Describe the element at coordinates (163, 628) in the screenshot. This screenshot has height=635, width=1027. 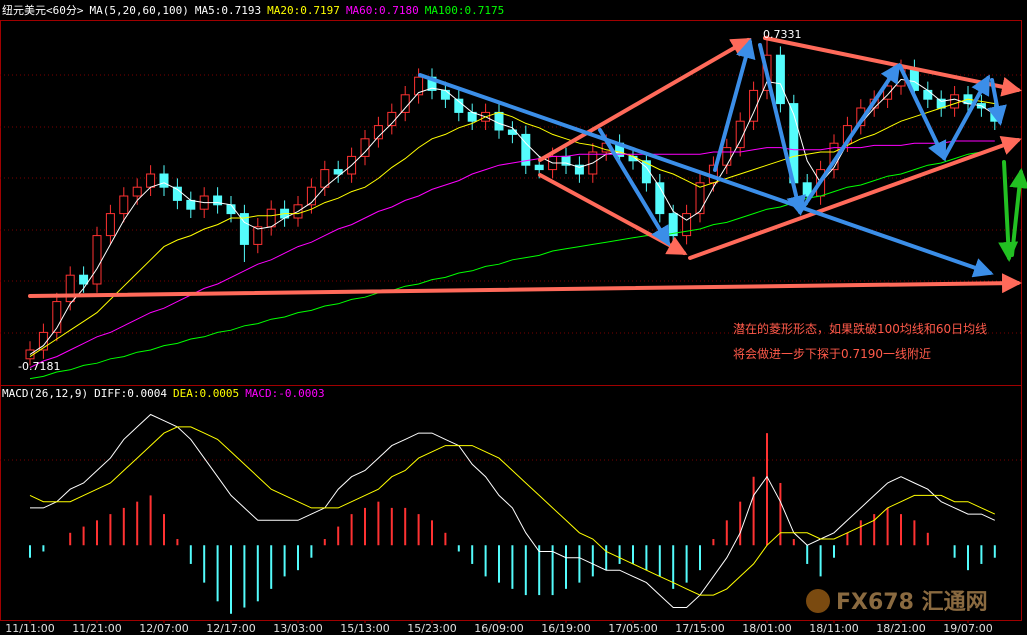
I see `x-tick-label: 12/07:00` at that location.